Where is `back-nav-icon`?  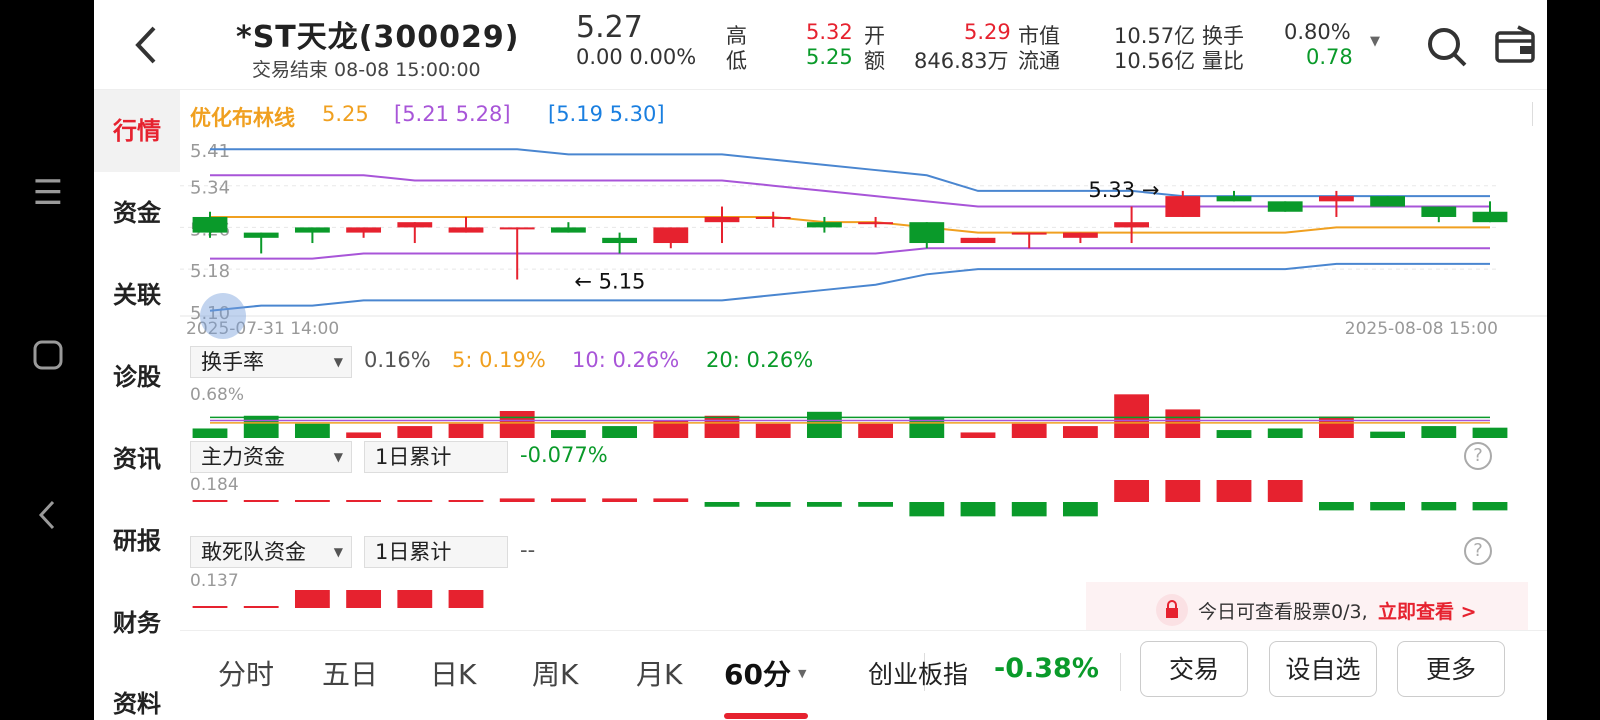
back-nav-icon is located at coordinates (48, 518).